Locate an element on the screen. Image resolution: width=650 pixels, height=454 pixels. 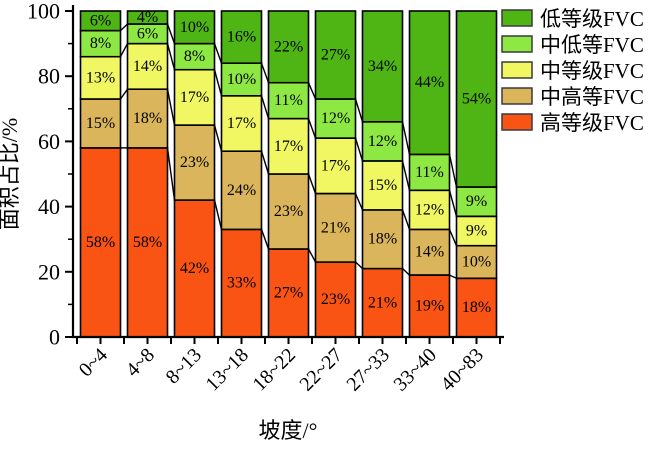
segment-value-label: 22% is located at coordinates (288, 46).